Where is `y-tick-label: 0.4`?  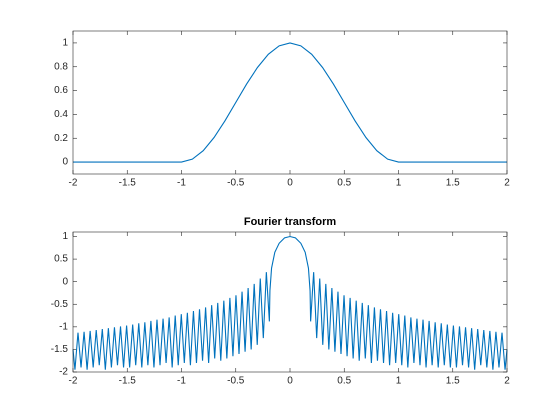
y-tick-label: 0.4 is located at coordinates (61, 114).